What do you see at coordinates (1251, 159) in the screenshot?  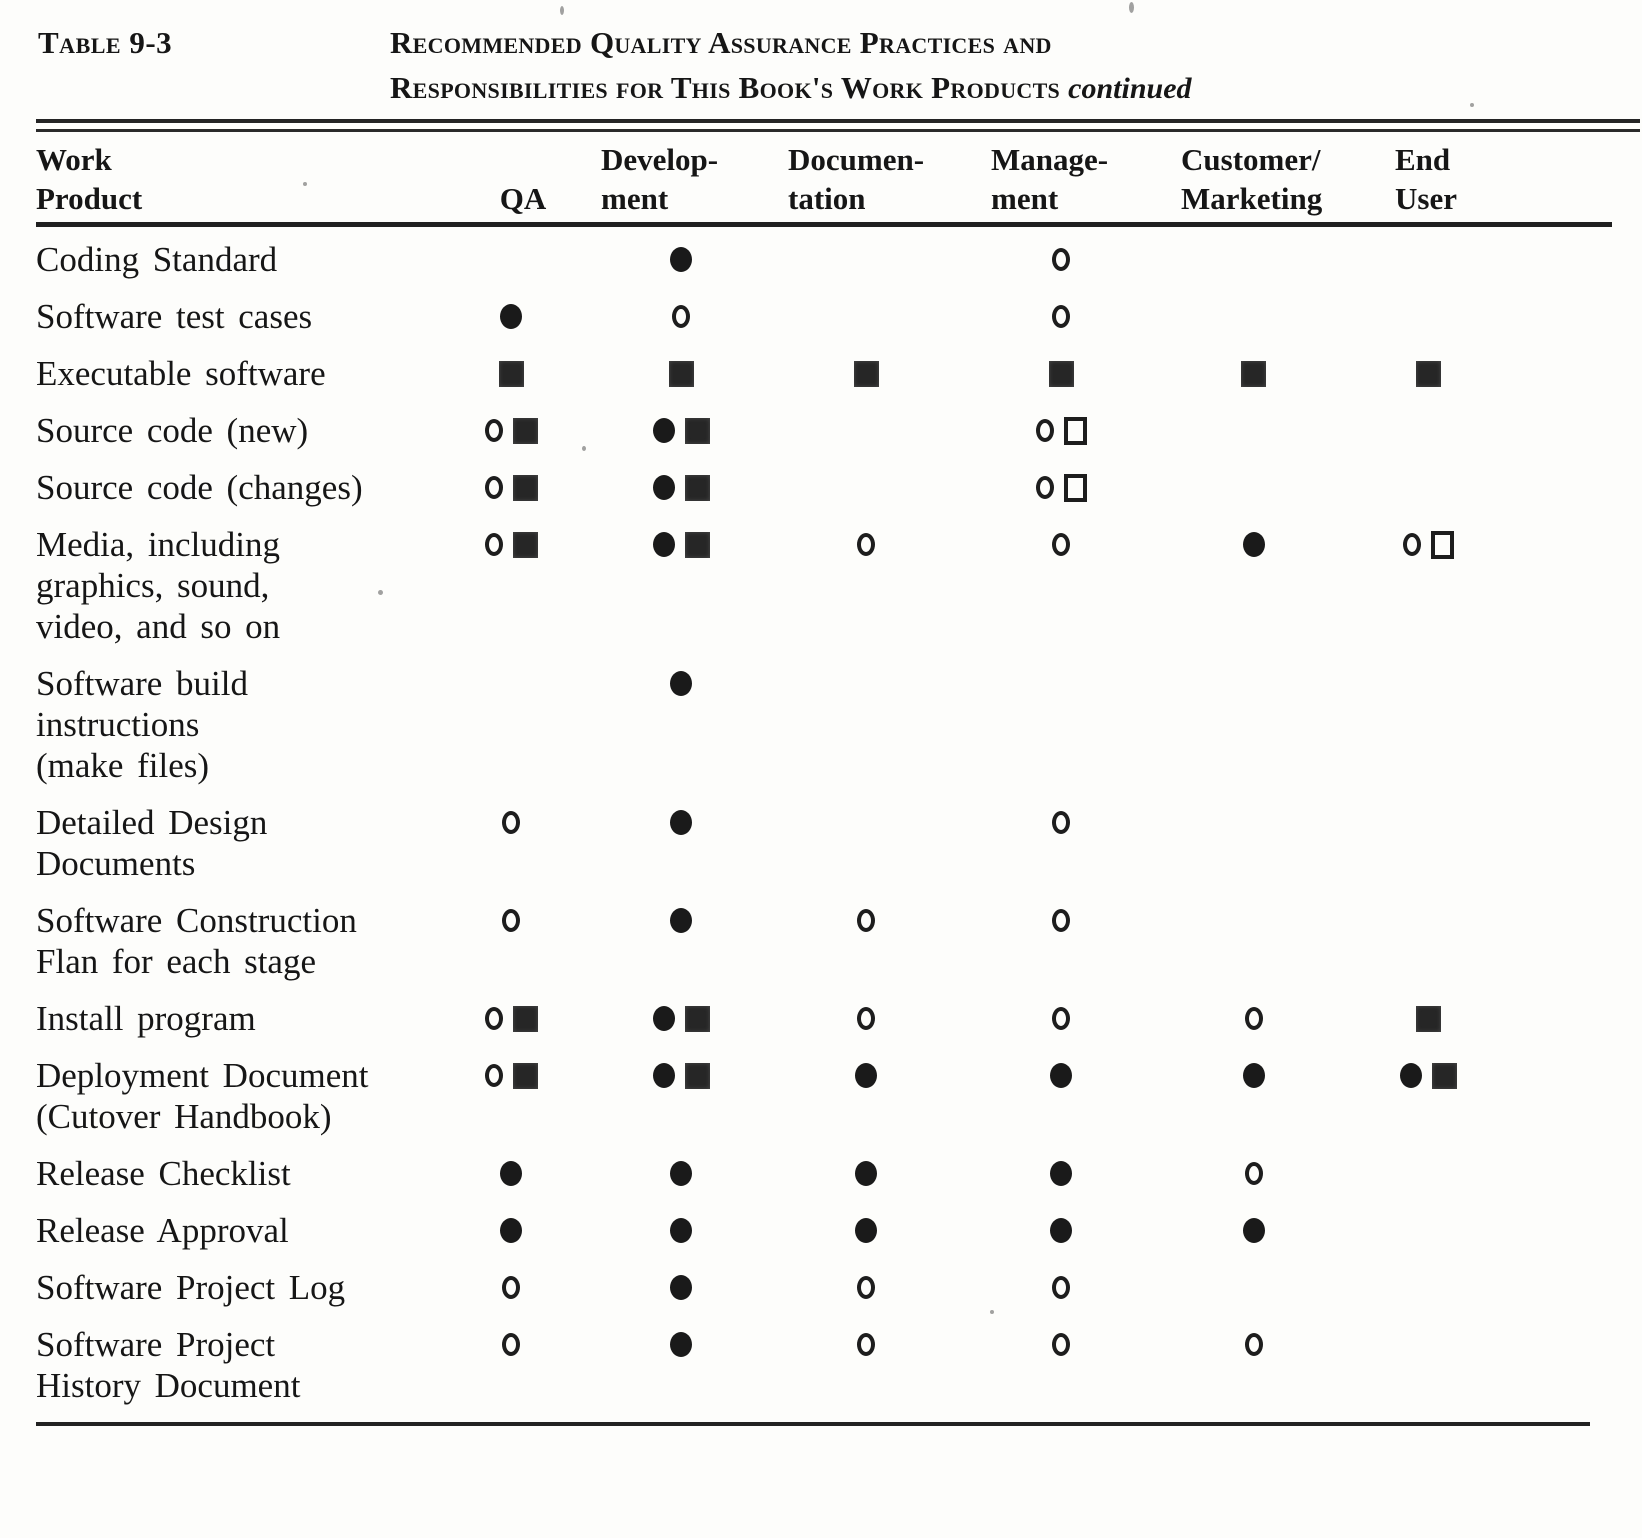 I see `column-header-line: Customer/` at bounding box center [1251, 159].